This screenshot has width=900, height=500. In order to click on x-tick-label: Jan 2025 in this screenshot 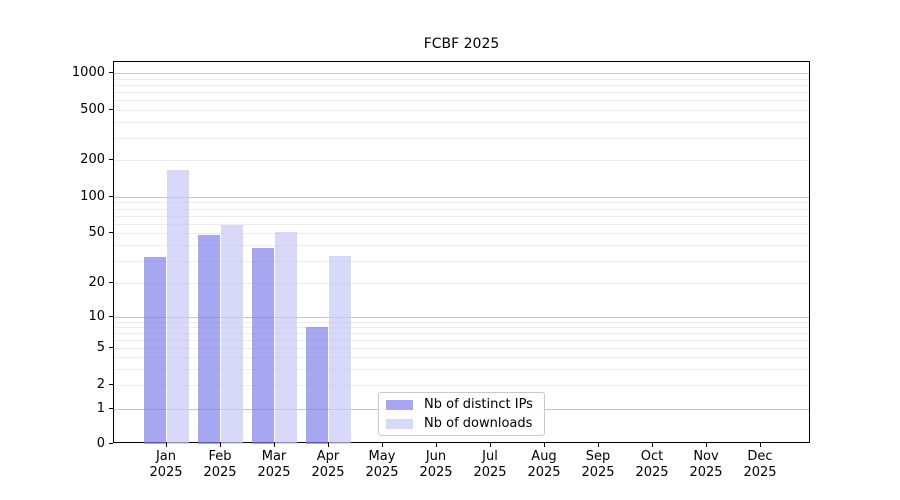, I will do `click(166, 464)`.